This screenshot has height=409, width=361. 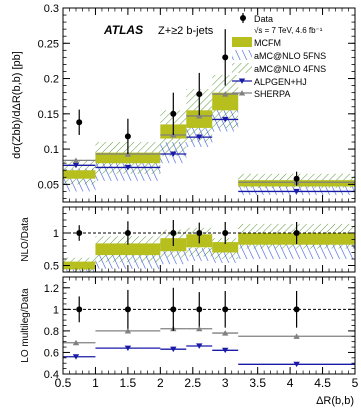 What do you see at coordinates (95, 383) in the screenshot?
I see `x-tick-label: 1` at bounding box center [95, 383].